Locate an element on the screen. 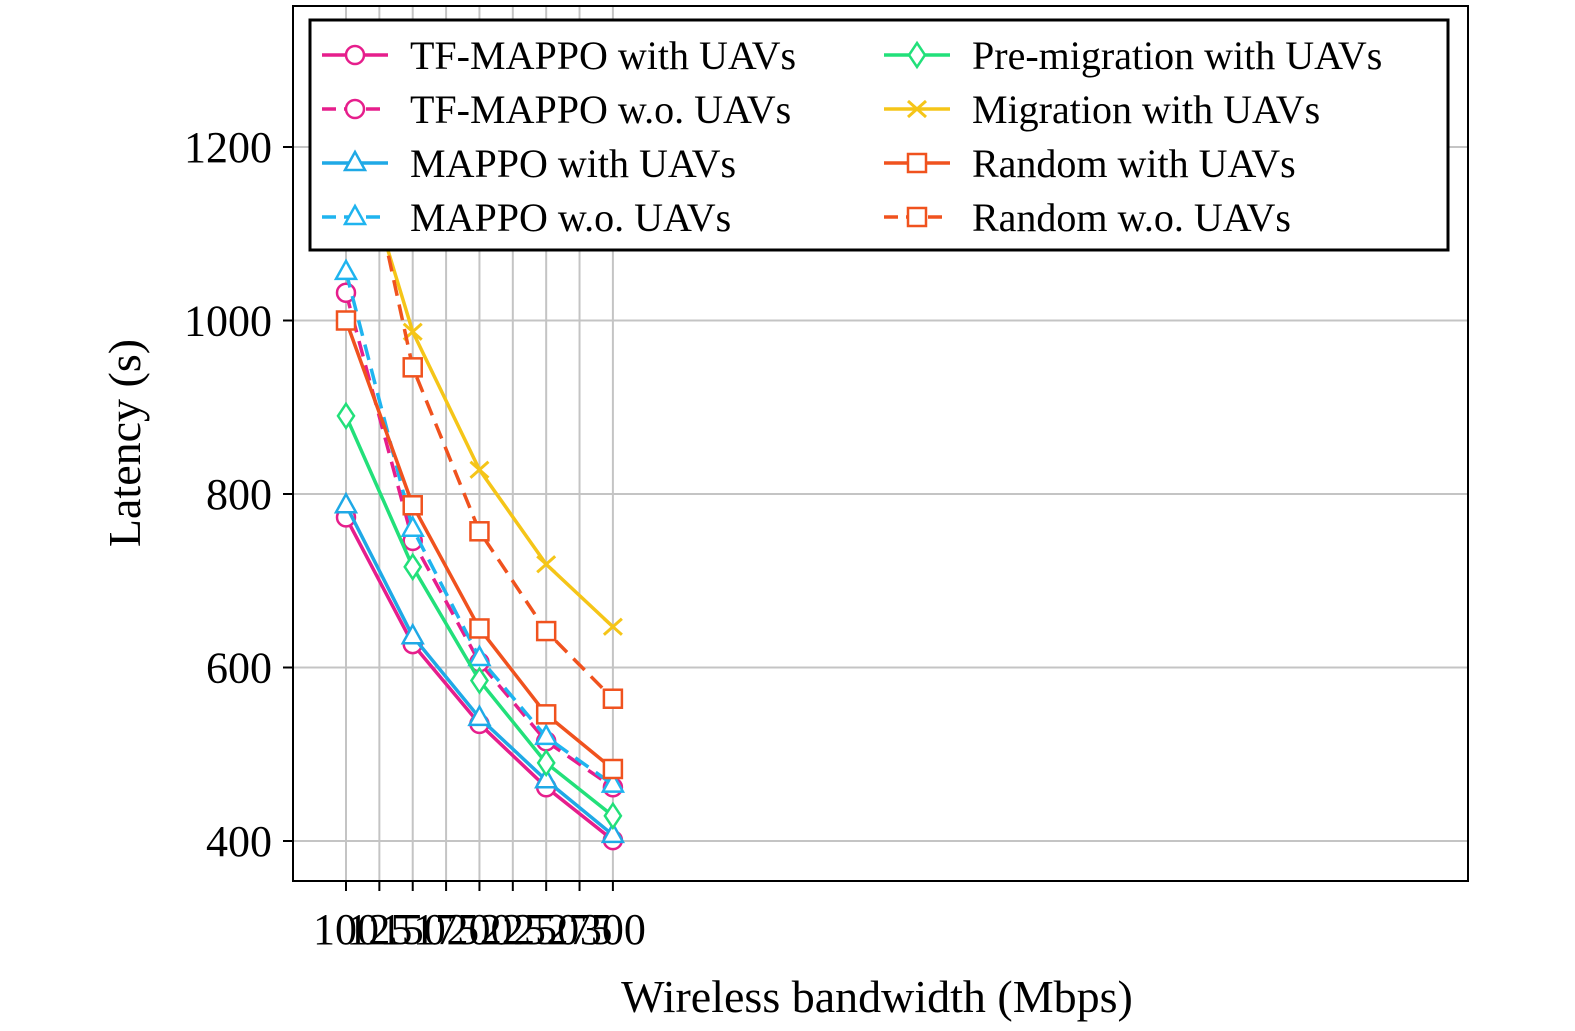  x-tick-label: 200 is located at coordinates (479, 929).